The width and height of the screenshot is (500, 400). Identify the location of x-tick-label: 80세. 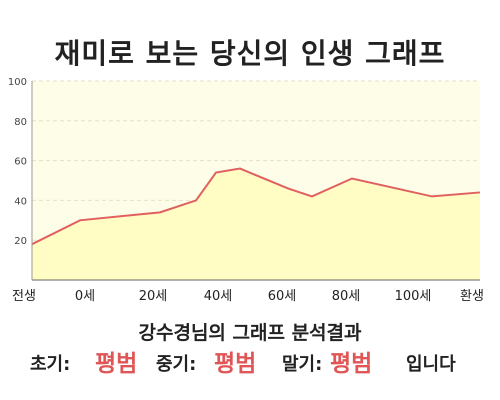
(346, 296).